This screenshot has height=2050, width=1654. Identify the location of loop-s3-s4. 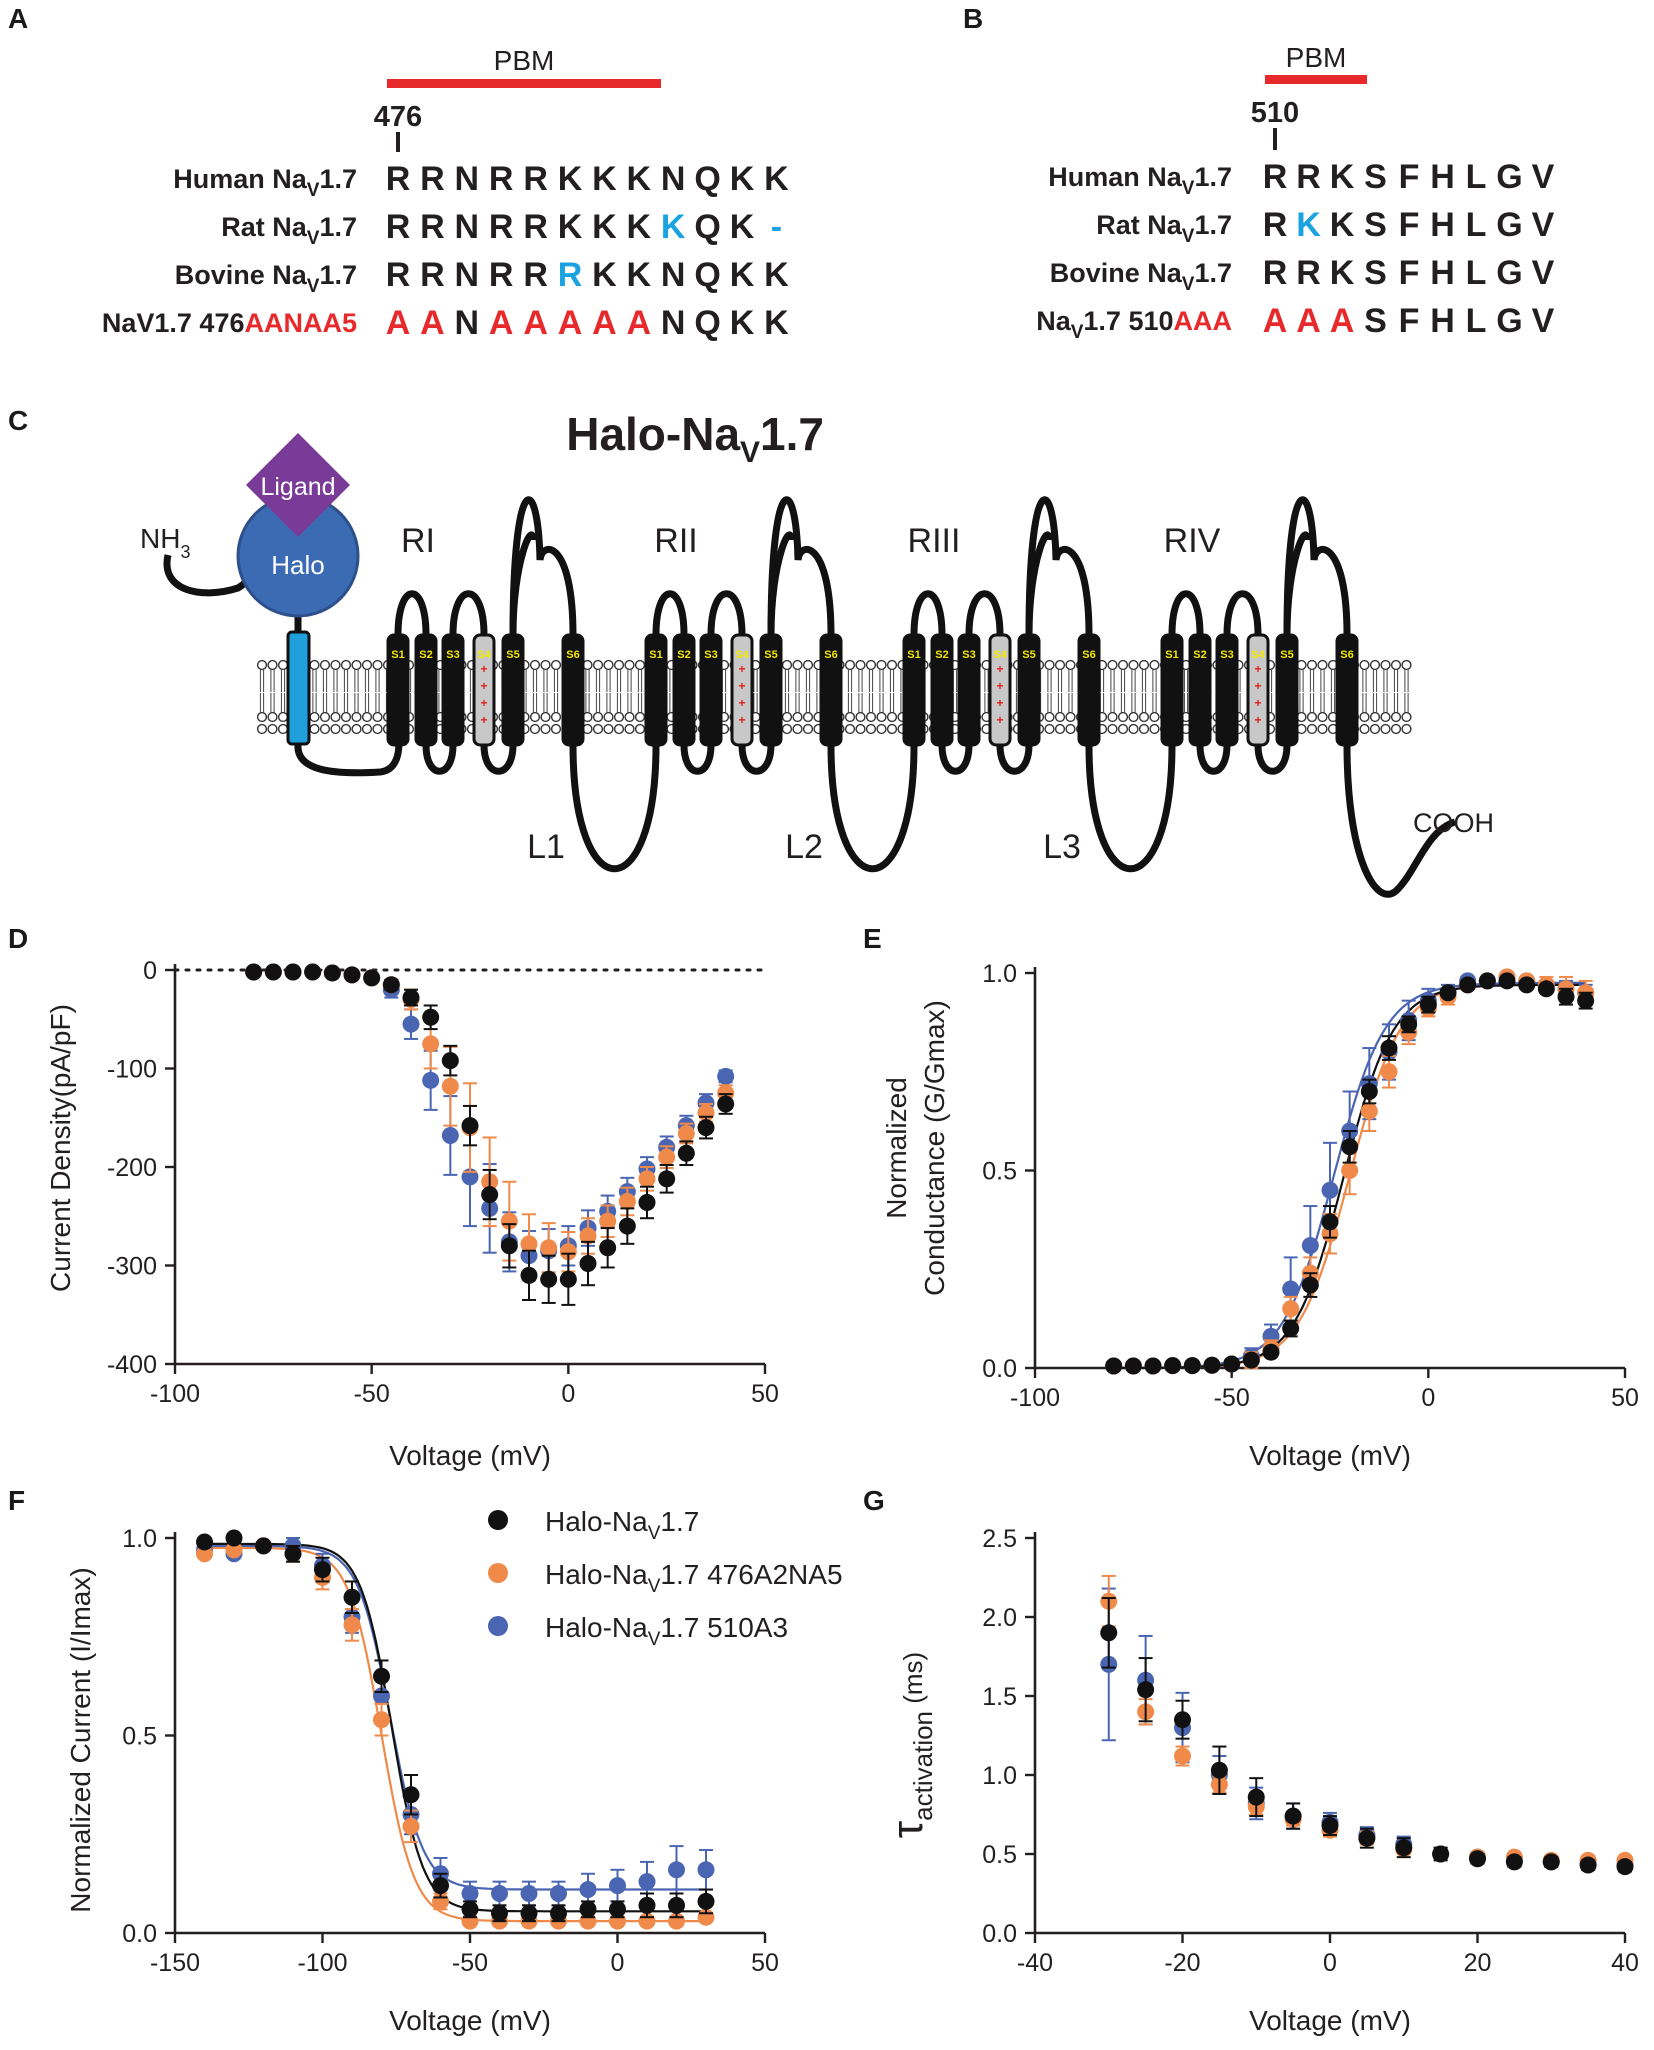
(726, 613).